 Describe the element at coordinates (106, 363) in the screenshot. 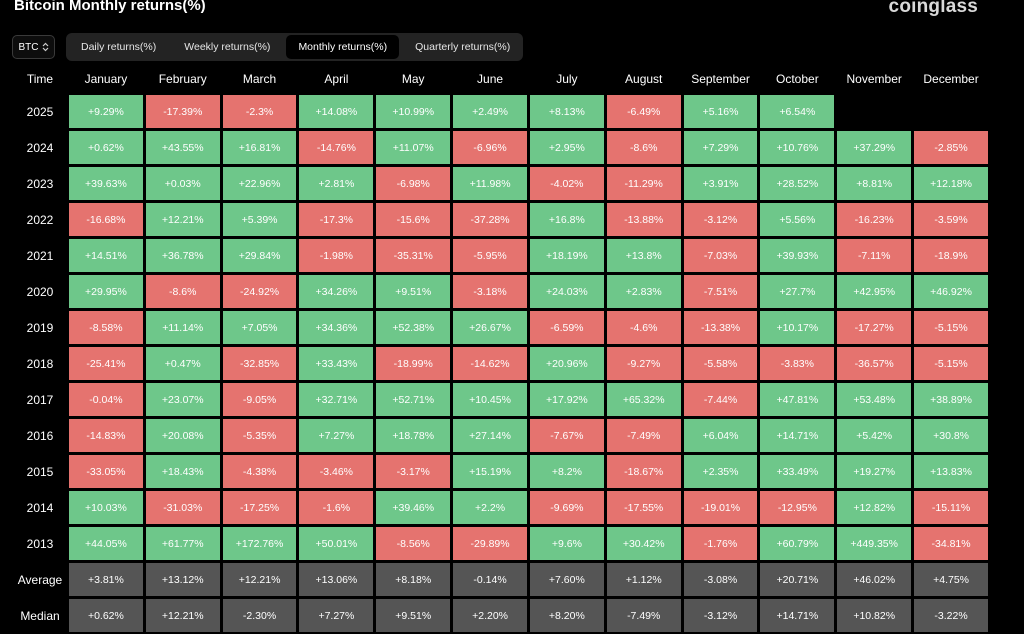

I see `return-cell: -25.41%` at that location.